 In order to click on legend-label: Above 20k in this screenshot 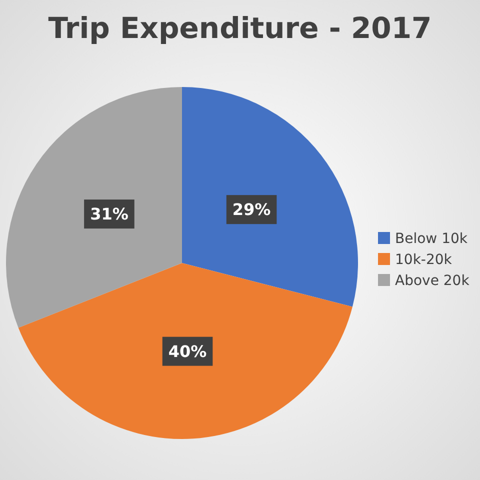, I will do `click(432, 281)`.